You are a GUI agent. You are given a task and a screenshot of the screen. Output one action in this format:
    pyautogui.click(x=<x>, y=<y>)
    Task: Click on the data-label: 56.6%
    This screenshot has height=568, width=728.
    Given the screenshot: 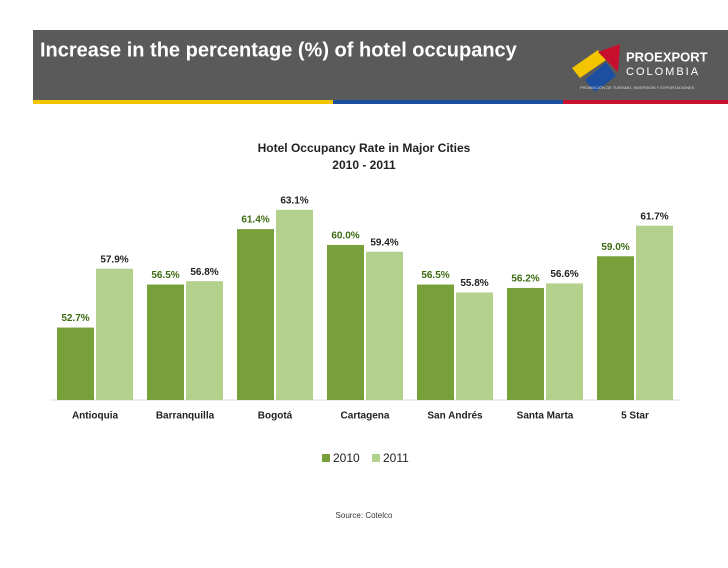 What is the action you would take?
    pyautogui.click(x=564, y=274)
    